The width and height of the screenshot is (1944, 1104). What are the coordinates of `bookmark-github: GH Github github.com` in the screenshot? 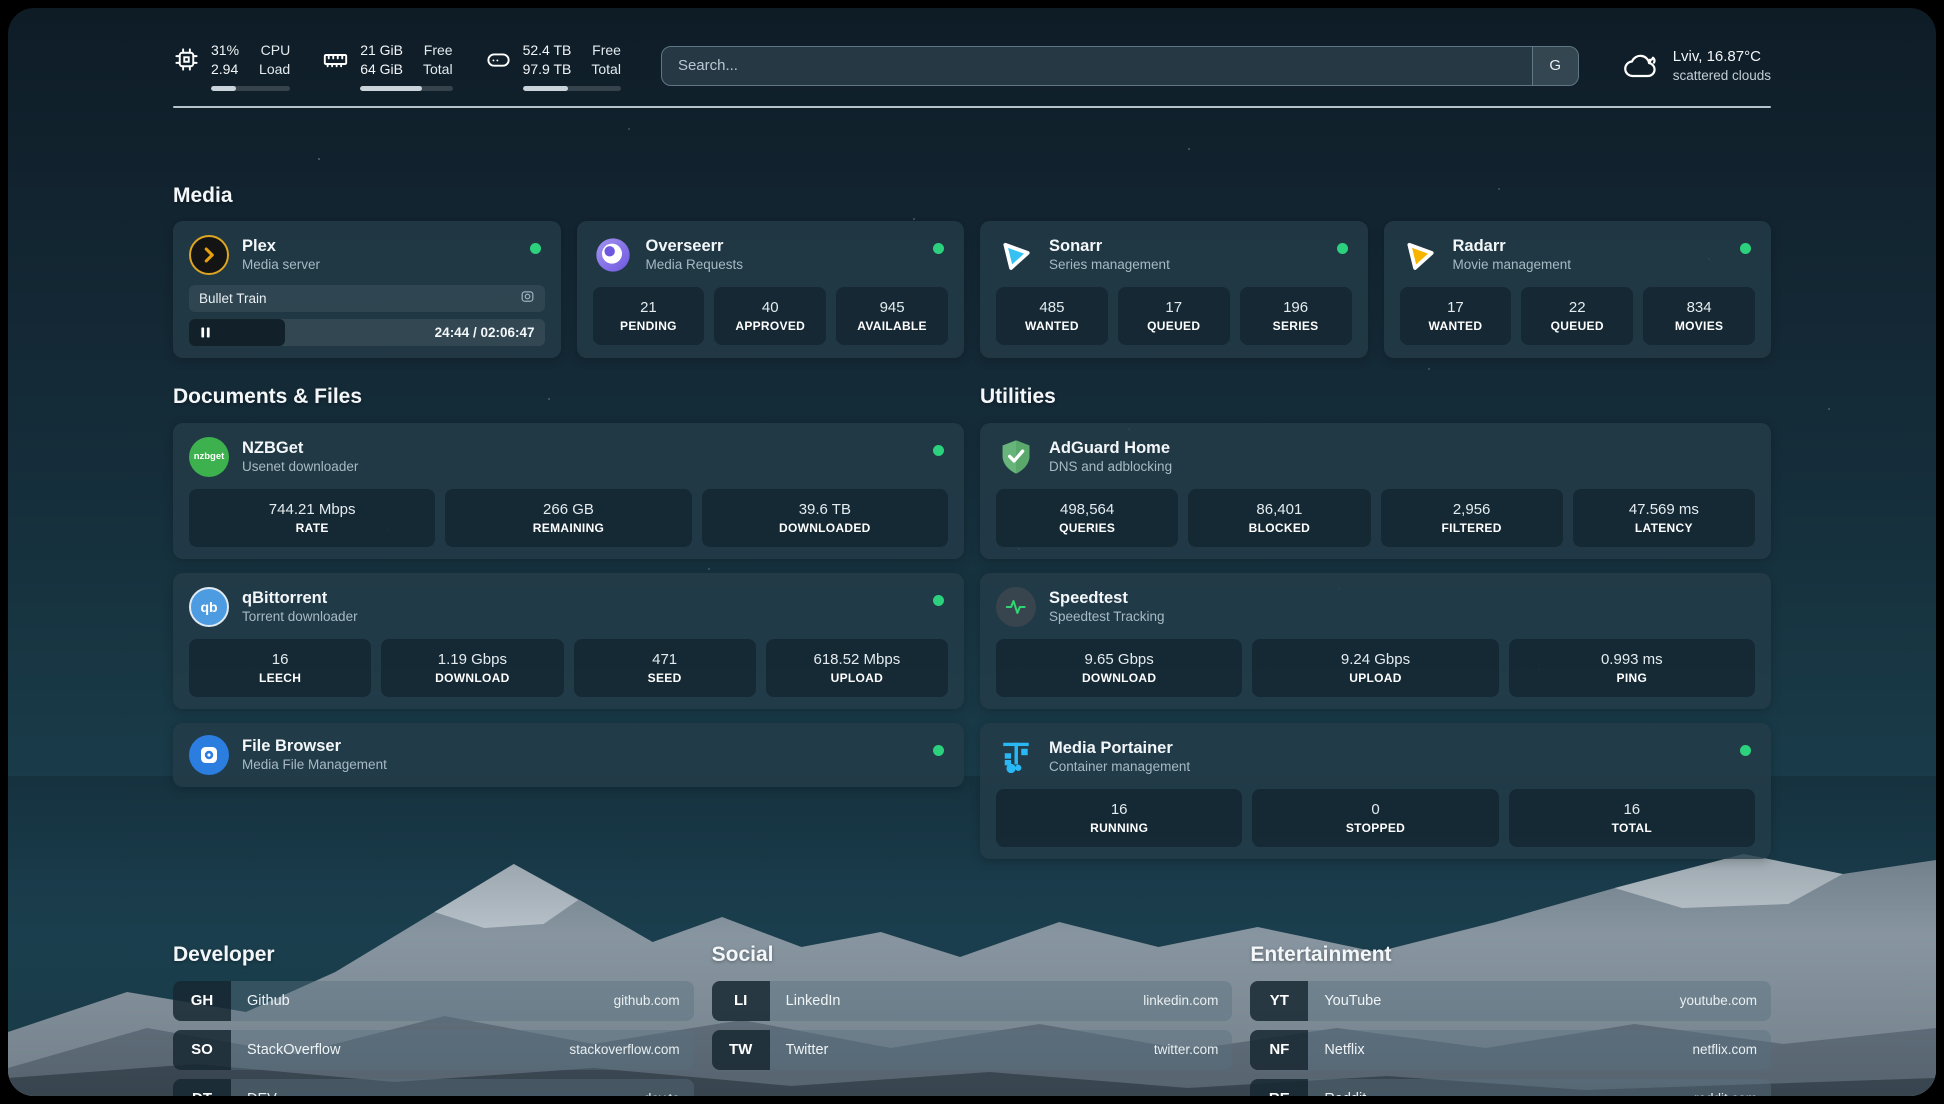 It's located at (433, 1000).